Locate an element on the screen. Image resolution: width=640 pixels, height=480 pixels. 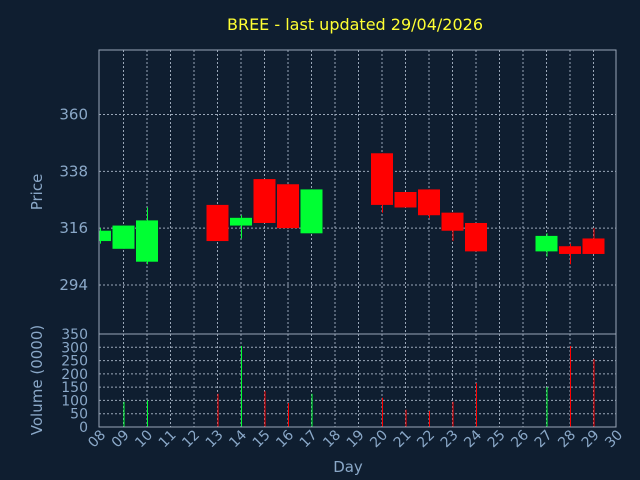
volume-bars is located at coordinates (359, 386).